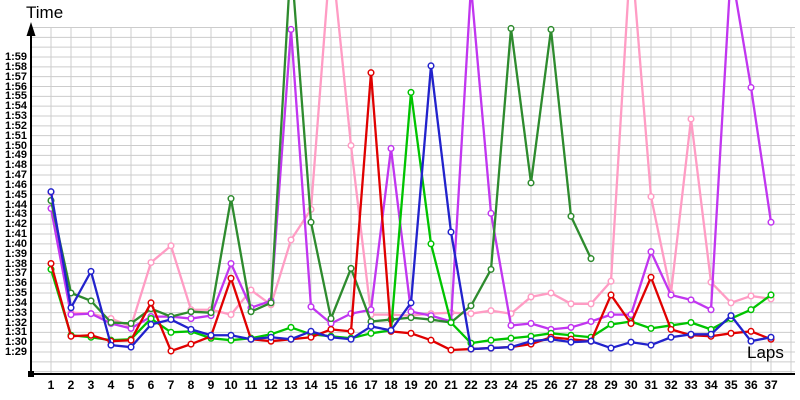  Describe the element at coordinates (111, 385) in the screenshot. I see `x-tick-label: 4` at that location.